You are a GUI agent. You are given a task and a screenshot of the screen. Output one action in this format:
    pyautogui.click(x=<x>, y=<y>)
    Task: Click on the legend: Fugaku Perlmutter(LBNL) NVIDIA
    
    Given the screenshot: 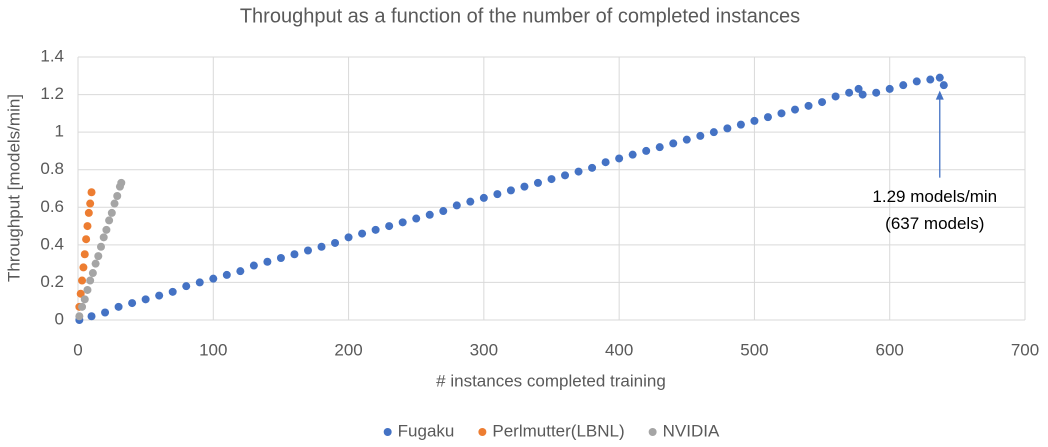 What is the action you would take?
    pyautogui.click(x=551, y=430)
    